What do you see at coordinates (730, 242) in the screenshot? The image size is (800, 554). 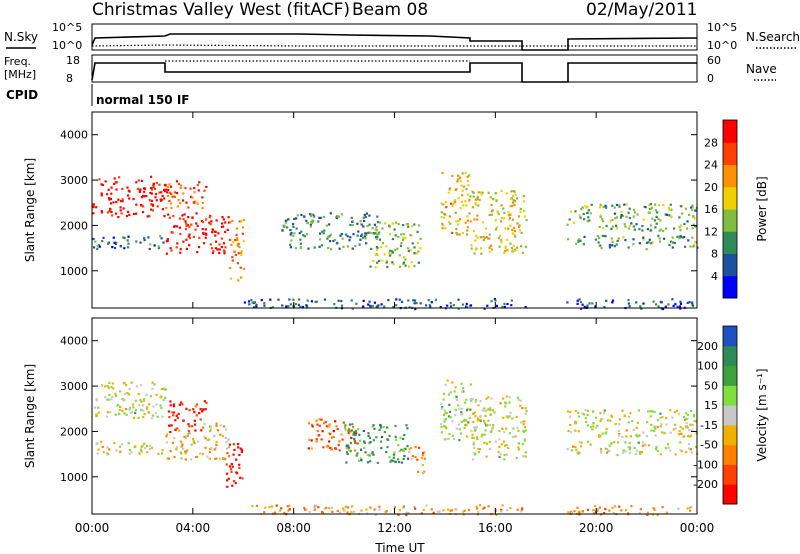 I see `colorbar-segment` at bounding box center [730, 242].